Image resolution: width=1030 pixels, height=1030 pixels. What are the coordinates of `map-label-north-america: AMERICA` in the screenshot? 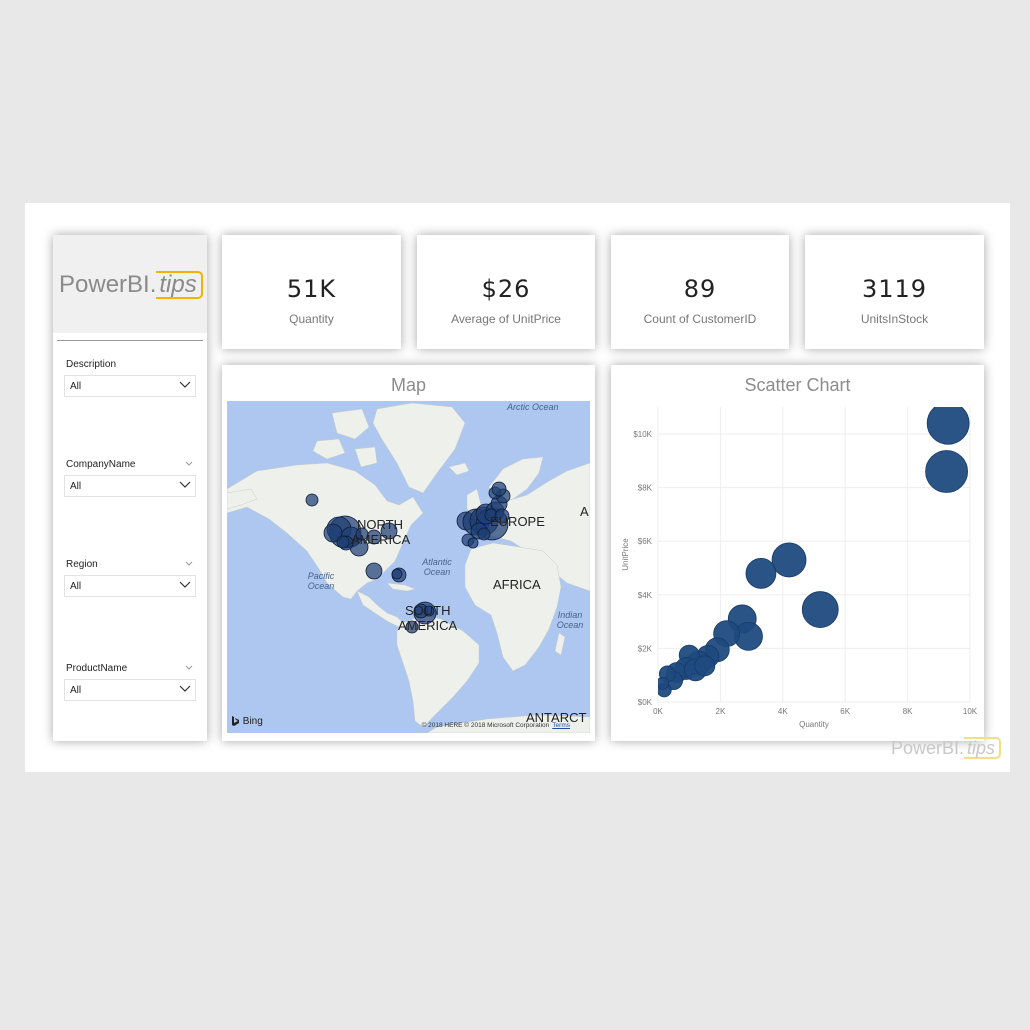 It's located at (381, 539).